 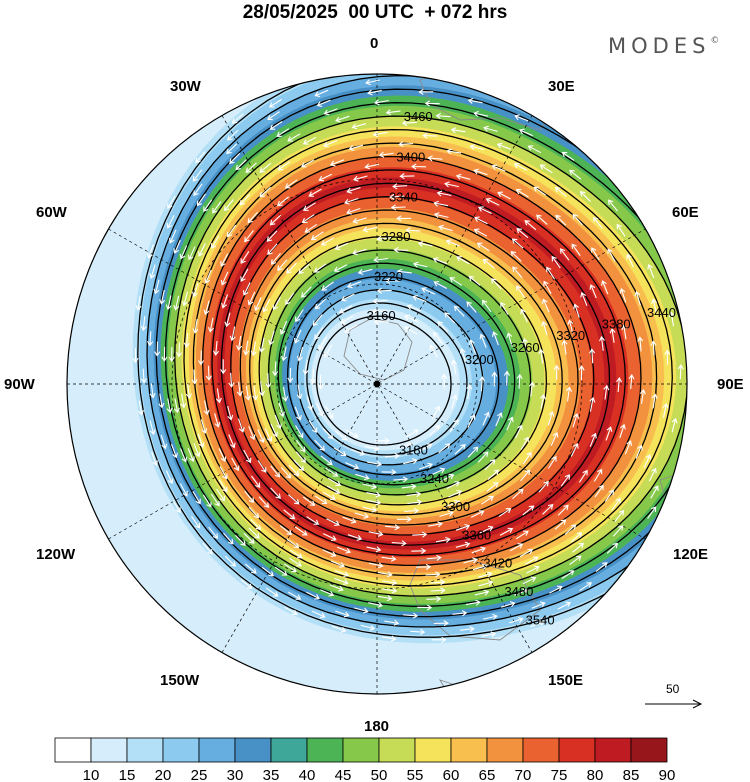 What do you see at coordinates (374, 43) in the screenshot?
I see `lon-label-0: 0` at bounding box center [374, 43].